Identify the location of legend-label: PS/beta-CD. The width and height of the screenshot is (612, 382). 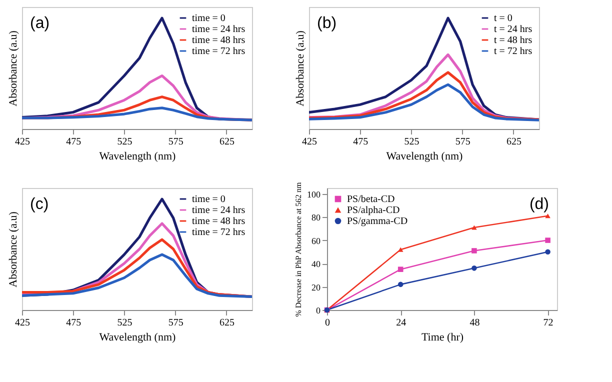
(371, 199).